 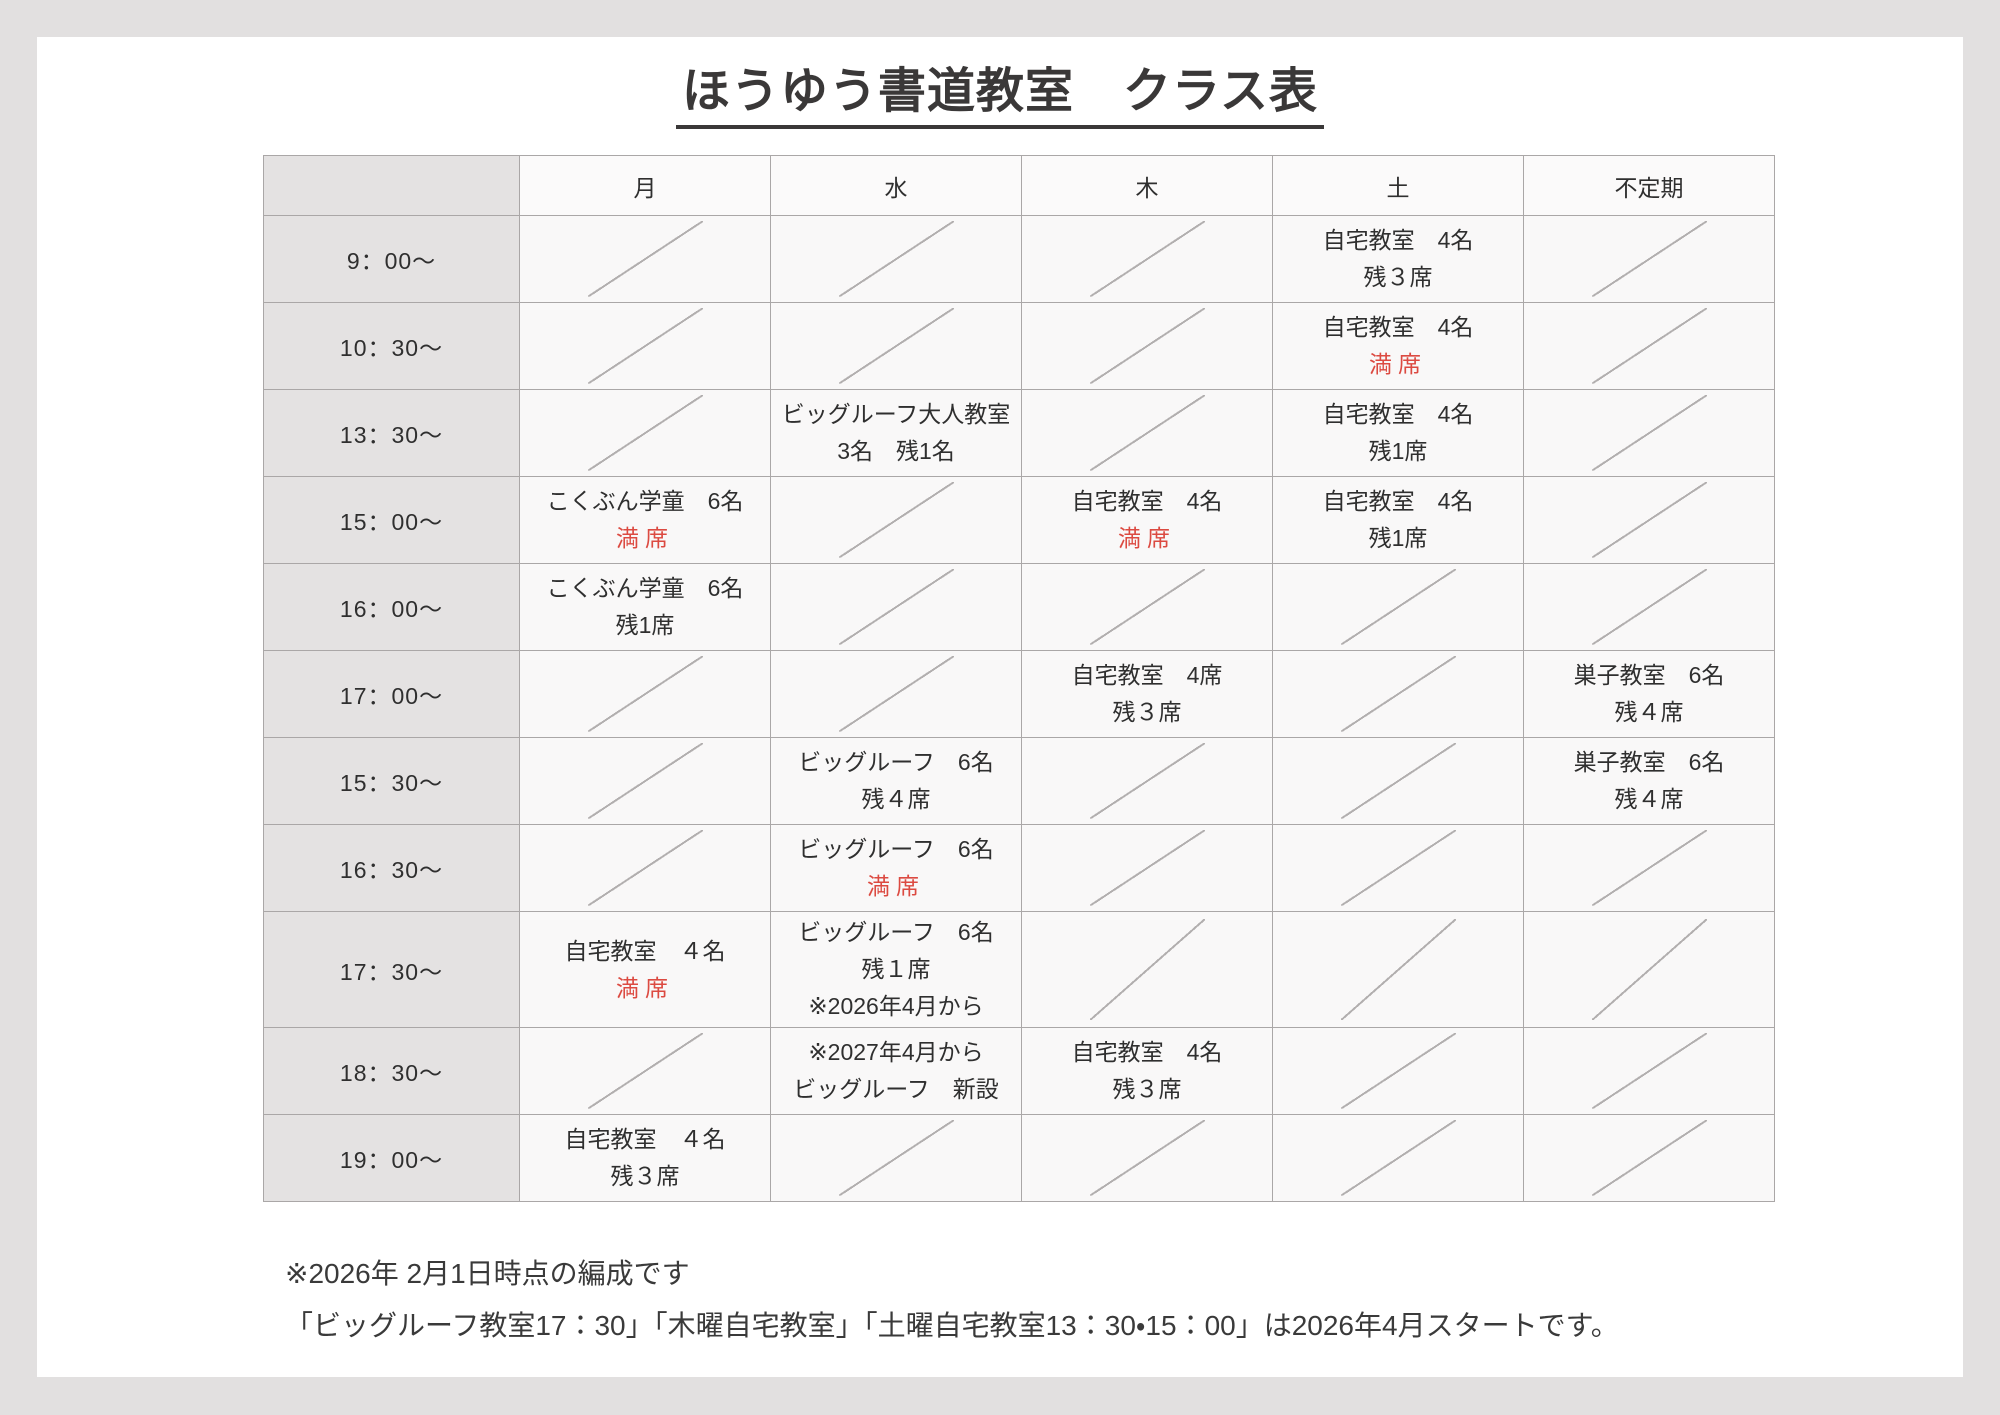 I want to click on footnote-line-1: ※2026年 2月1日時点の編成です, so click(x=487, y=1273).